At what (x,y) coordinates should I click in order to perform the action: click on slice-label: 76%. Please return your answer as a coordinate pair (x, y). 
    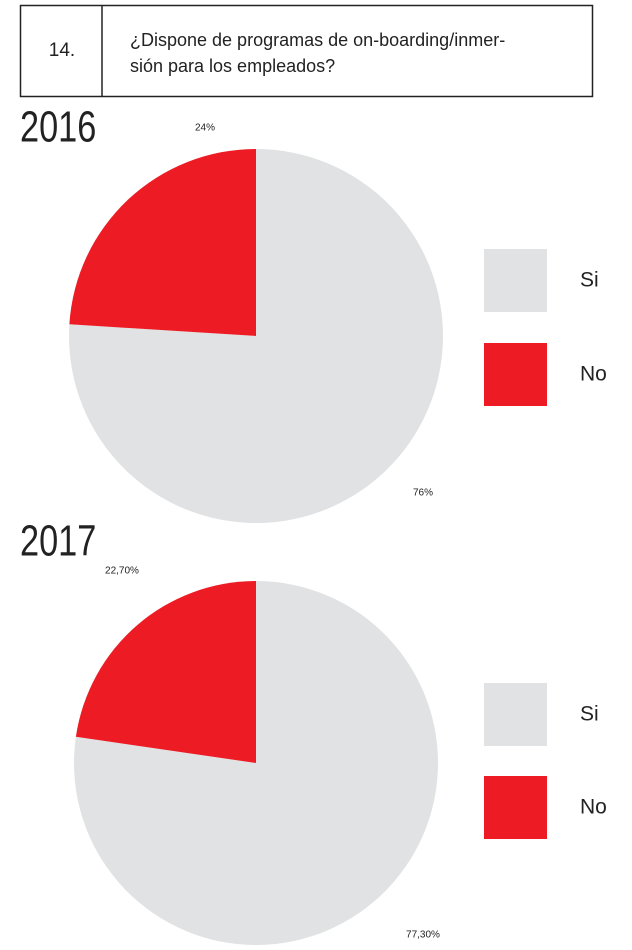
    Looking at the image, I should click on (423, 493).